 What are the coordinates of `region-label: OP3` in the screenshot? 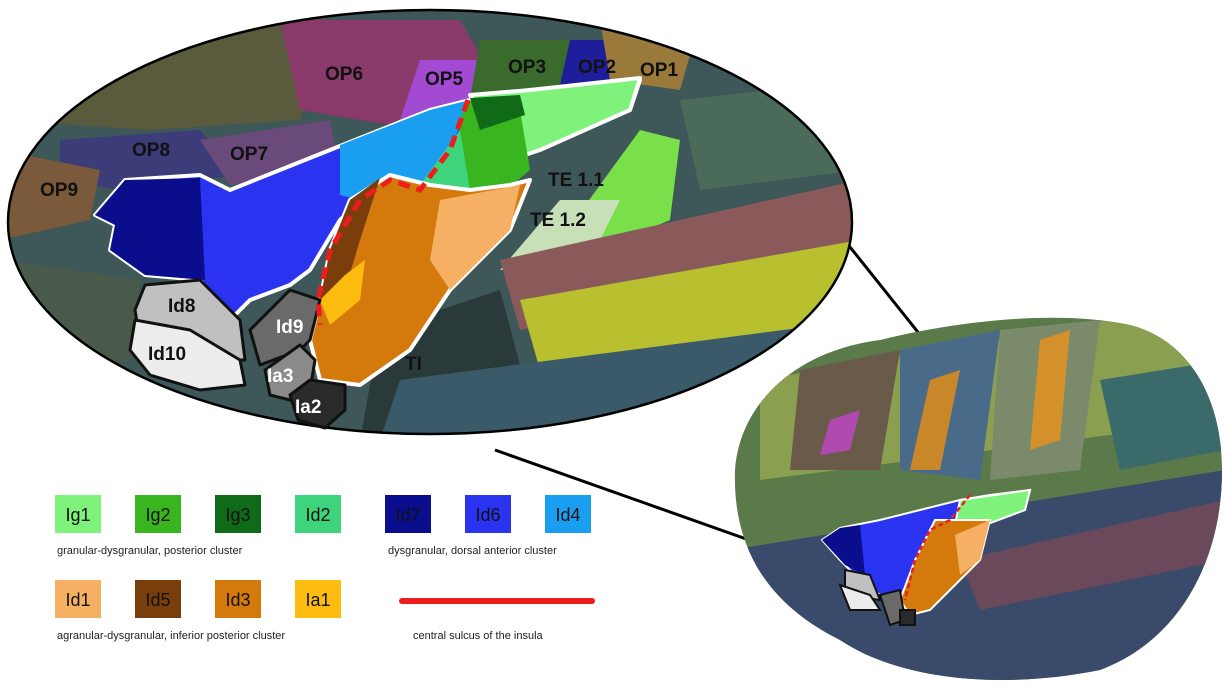 It's located at (527, 67).